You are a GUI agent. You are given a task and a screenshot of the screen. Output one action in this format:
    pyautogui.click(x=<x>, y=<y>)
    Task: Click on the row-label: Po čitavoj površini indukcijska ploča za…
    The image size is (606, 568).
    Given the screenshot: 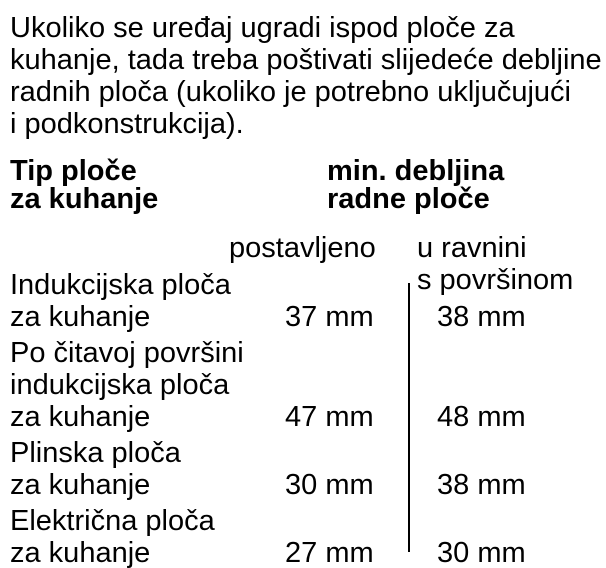 What is the action you would take?
    pyautogui.click(x=147, y=385)
    